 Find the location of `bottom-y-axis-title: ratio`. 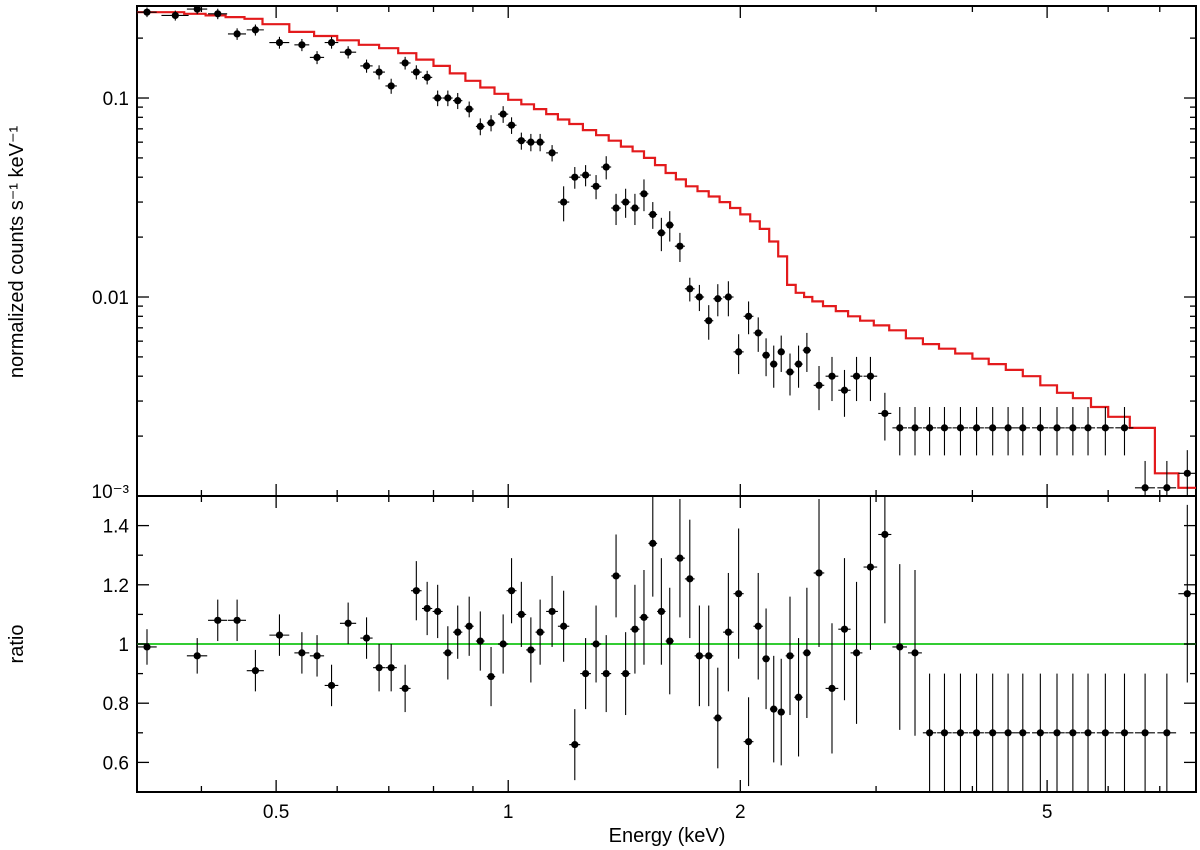

bottom-y-axis-title: ratio is located at coordinates (17, 644).